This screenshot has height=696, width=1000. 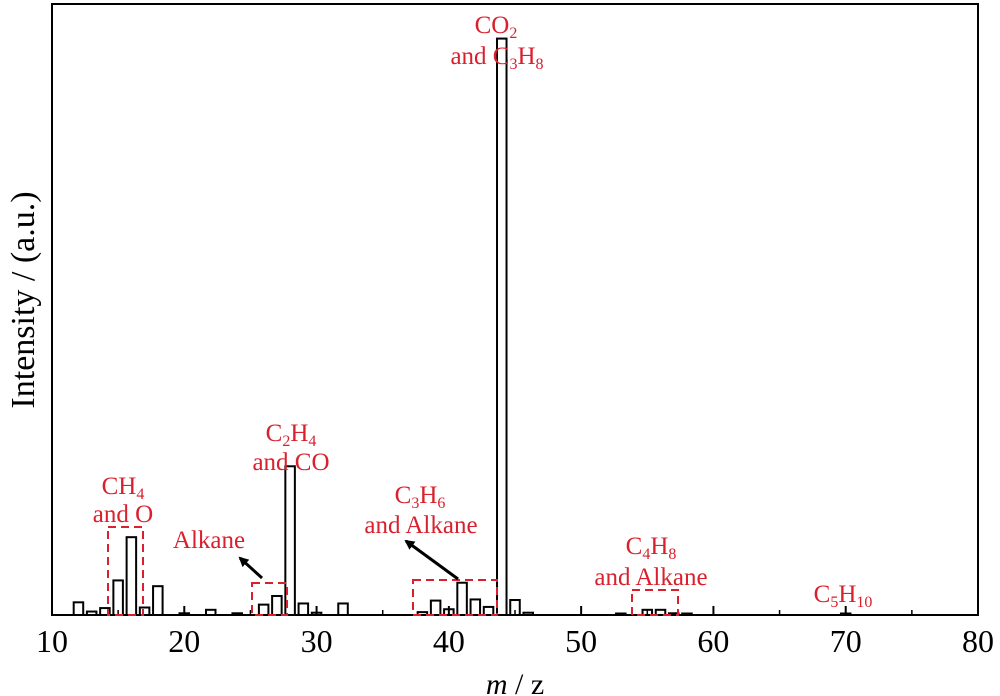 I want to click on label-c3h6-line2: and Alkane, so click(x=420, y=525).